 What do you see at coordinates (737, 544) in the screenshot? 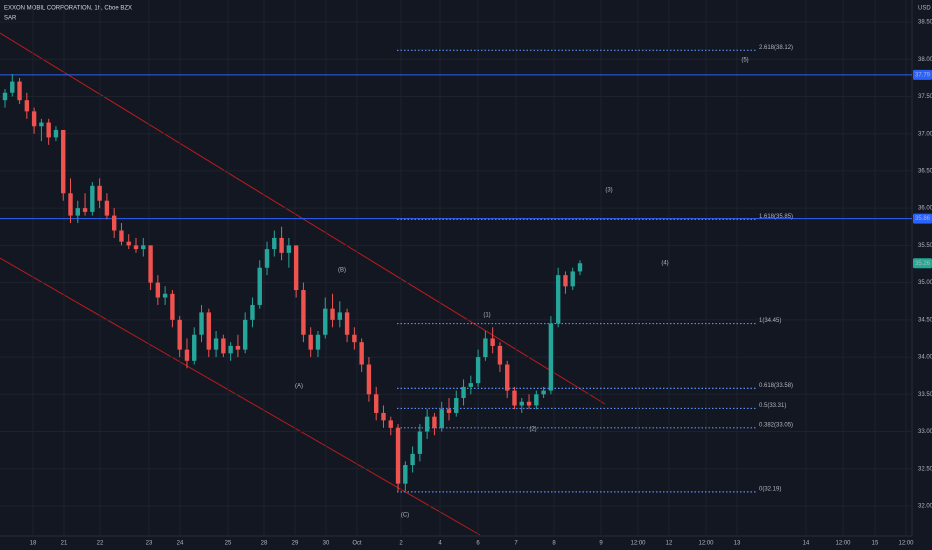
I see `x-tick-label: 13` at bounding box center [737, 544].